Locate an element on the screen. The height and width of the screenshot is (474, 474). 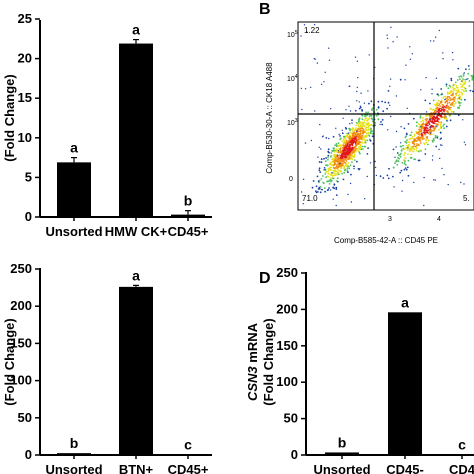
panel-d-significance-letter: b is located at coordinates (342, 442).